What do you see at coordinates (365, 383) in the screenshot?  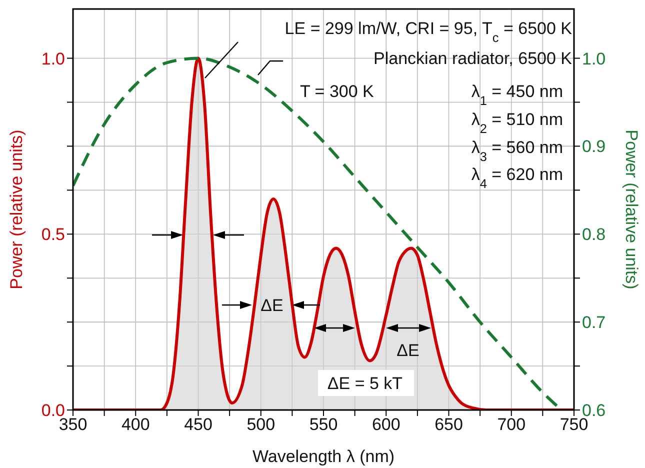 I see `annotation: ΔE = 5 kT` at bounding box center [365, 383].